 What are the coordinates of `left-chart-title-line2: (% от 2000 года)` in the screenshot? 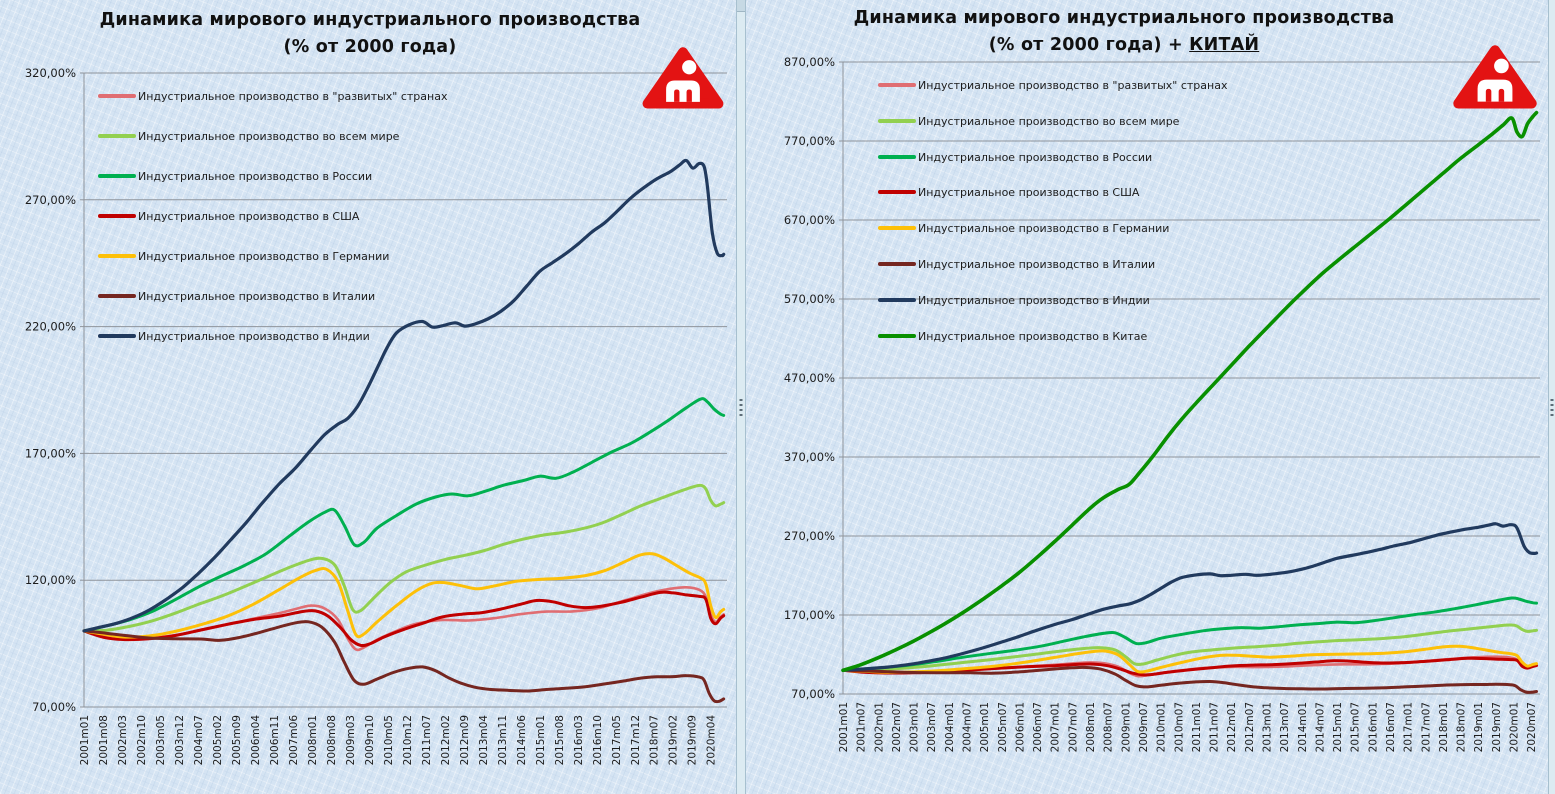 It's located at (370, 47).